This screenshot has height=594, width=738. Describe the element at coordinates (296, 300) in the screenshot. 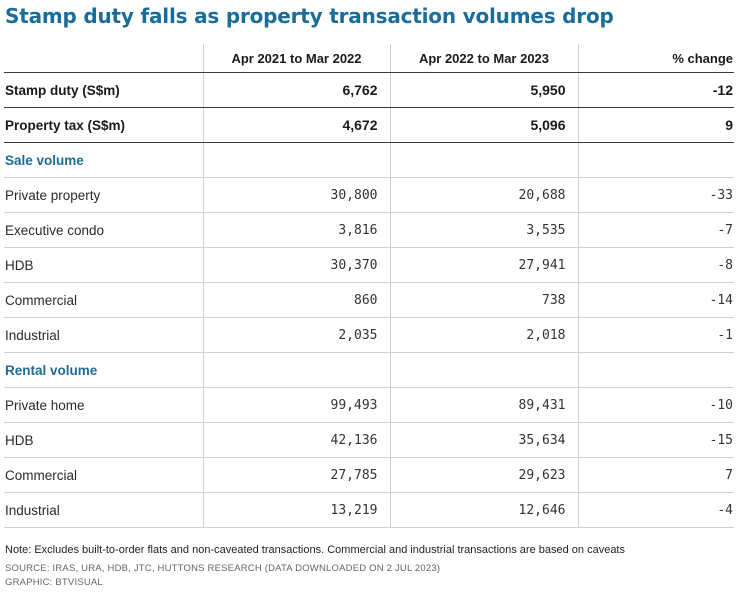

I see `value-period-1: 860` at that location.